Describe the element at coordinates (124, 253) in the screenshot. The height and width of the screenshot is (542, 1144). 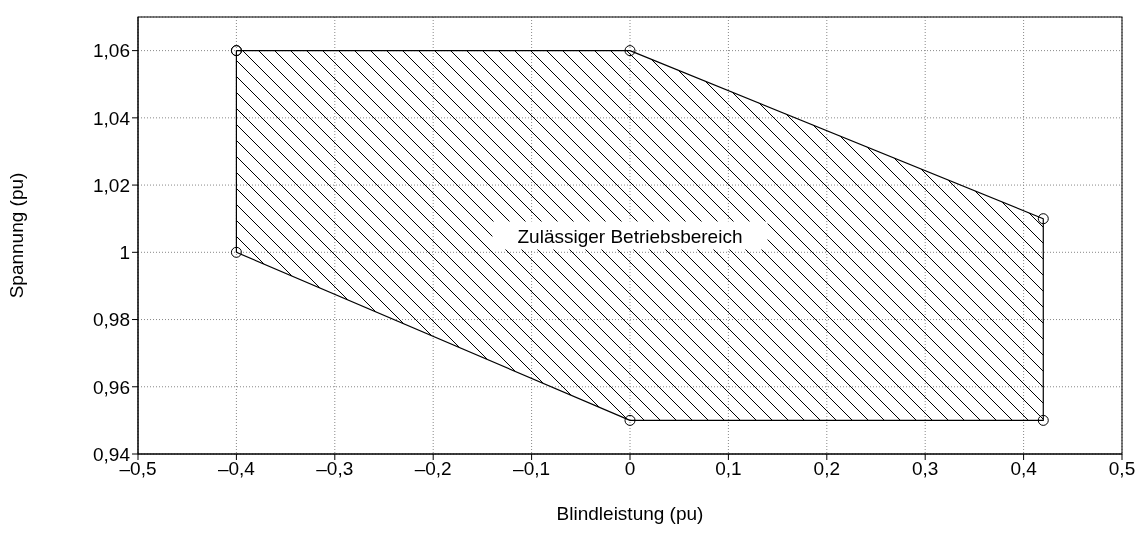
I see `y-tick-label: 1` at that location.